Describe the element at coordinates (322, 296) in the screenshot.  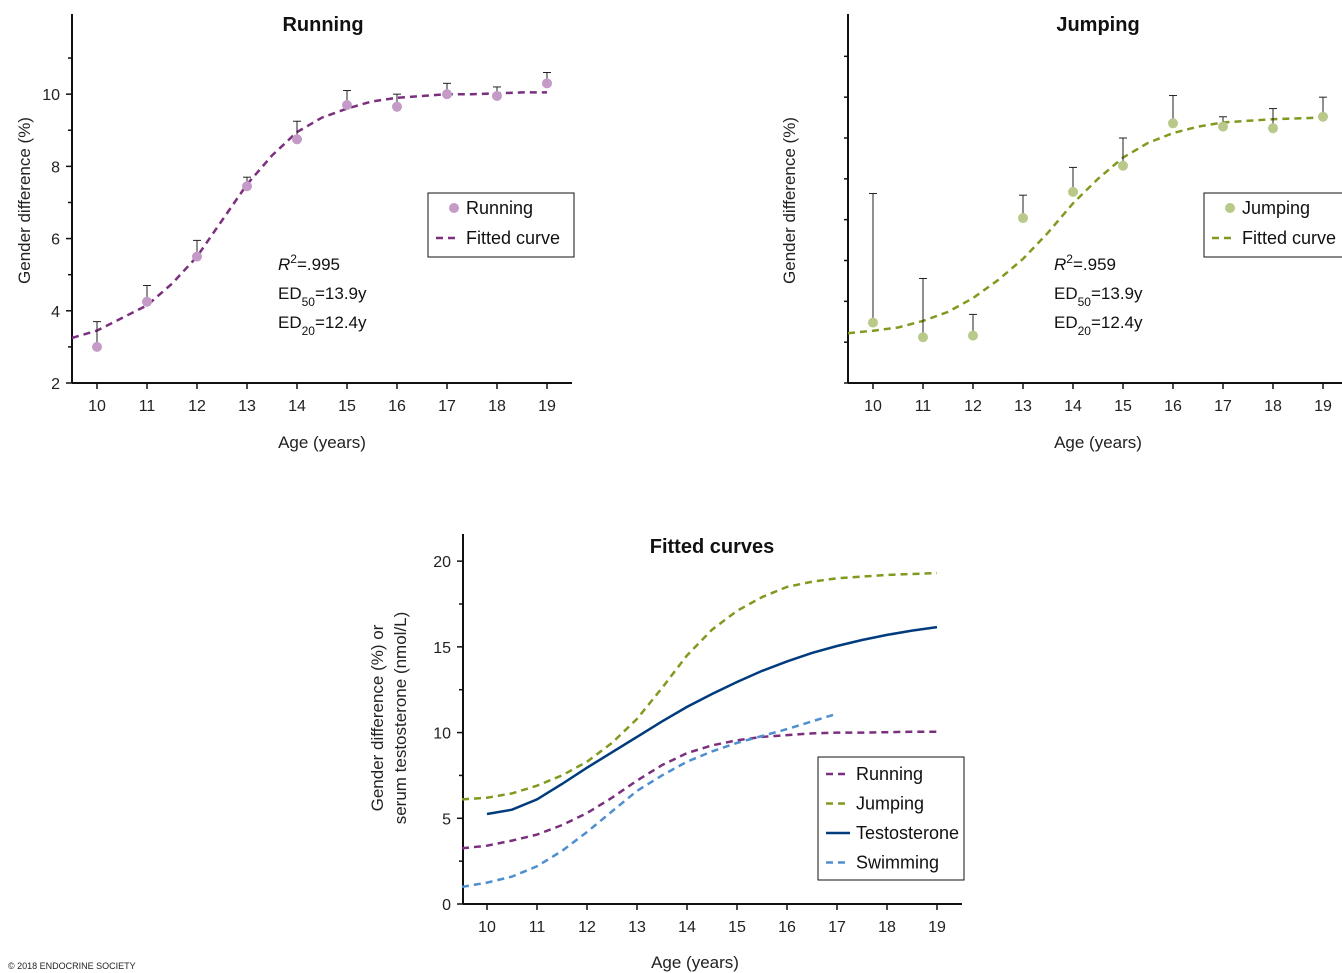
I see `running-ed50-text: ED50=13.9y` at that location.